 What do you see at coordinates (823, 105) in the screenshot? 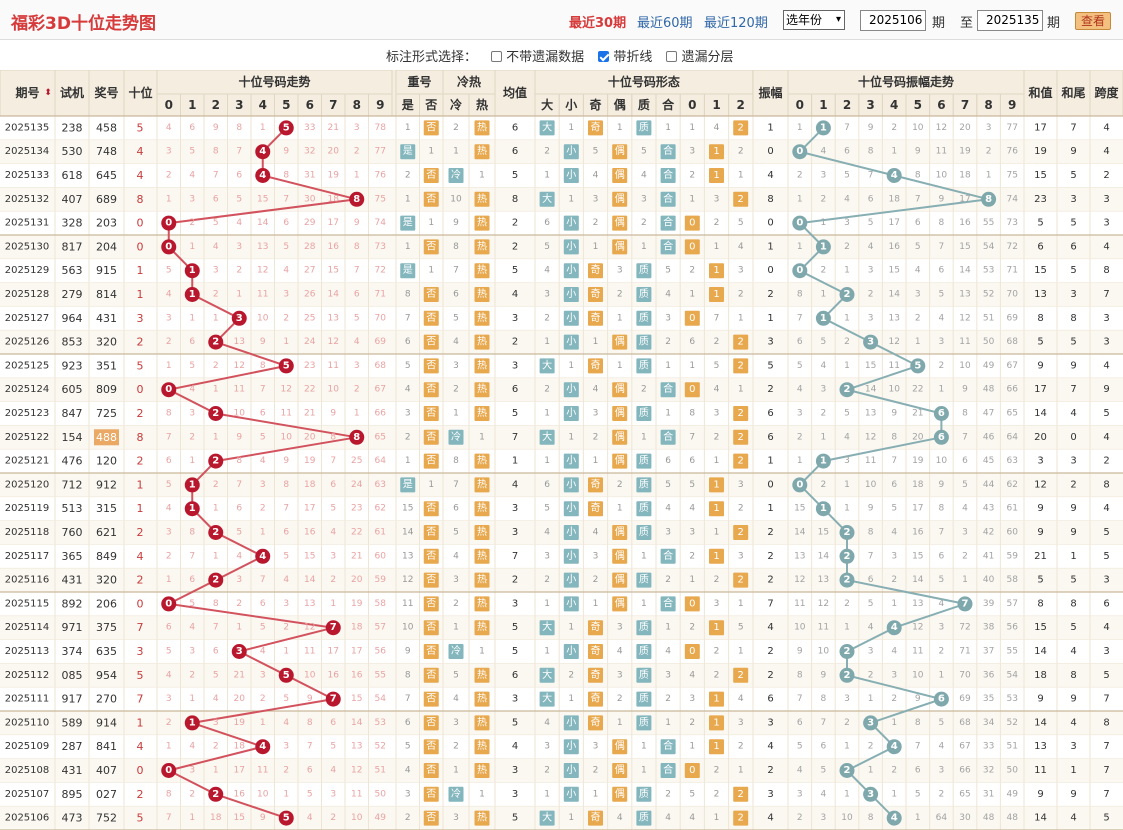
I see `header-amp-digit: 1` at bounding box center [823, 105].